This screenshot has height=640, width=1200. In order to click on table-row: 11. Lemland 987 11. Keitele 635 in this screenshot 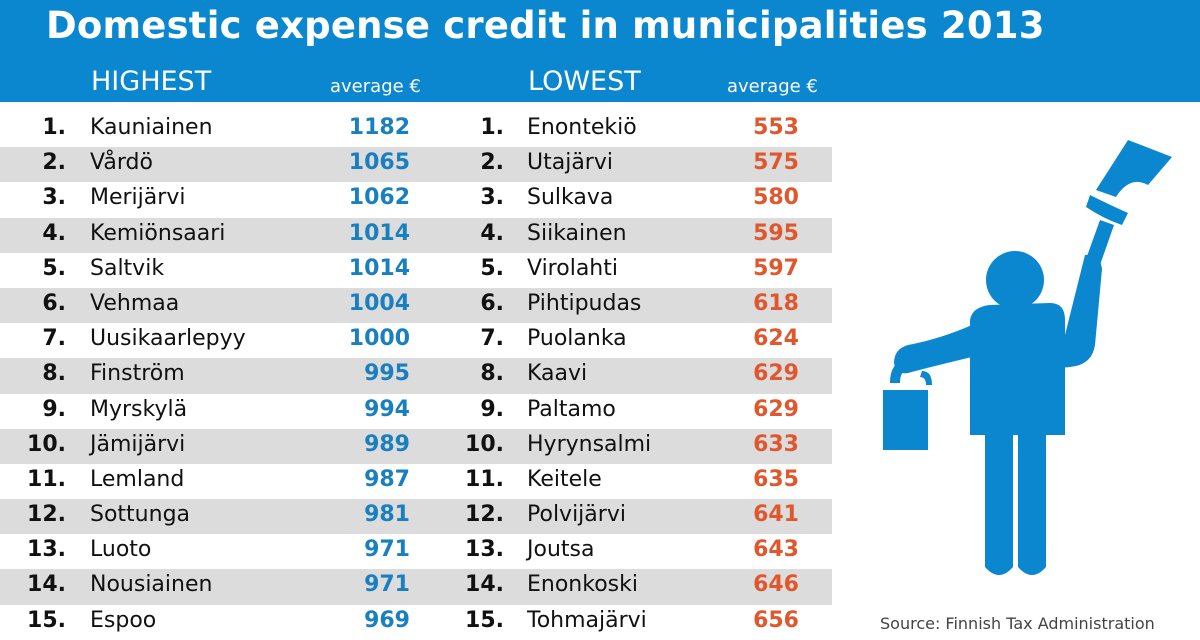, I will do `click(416, 481)`.